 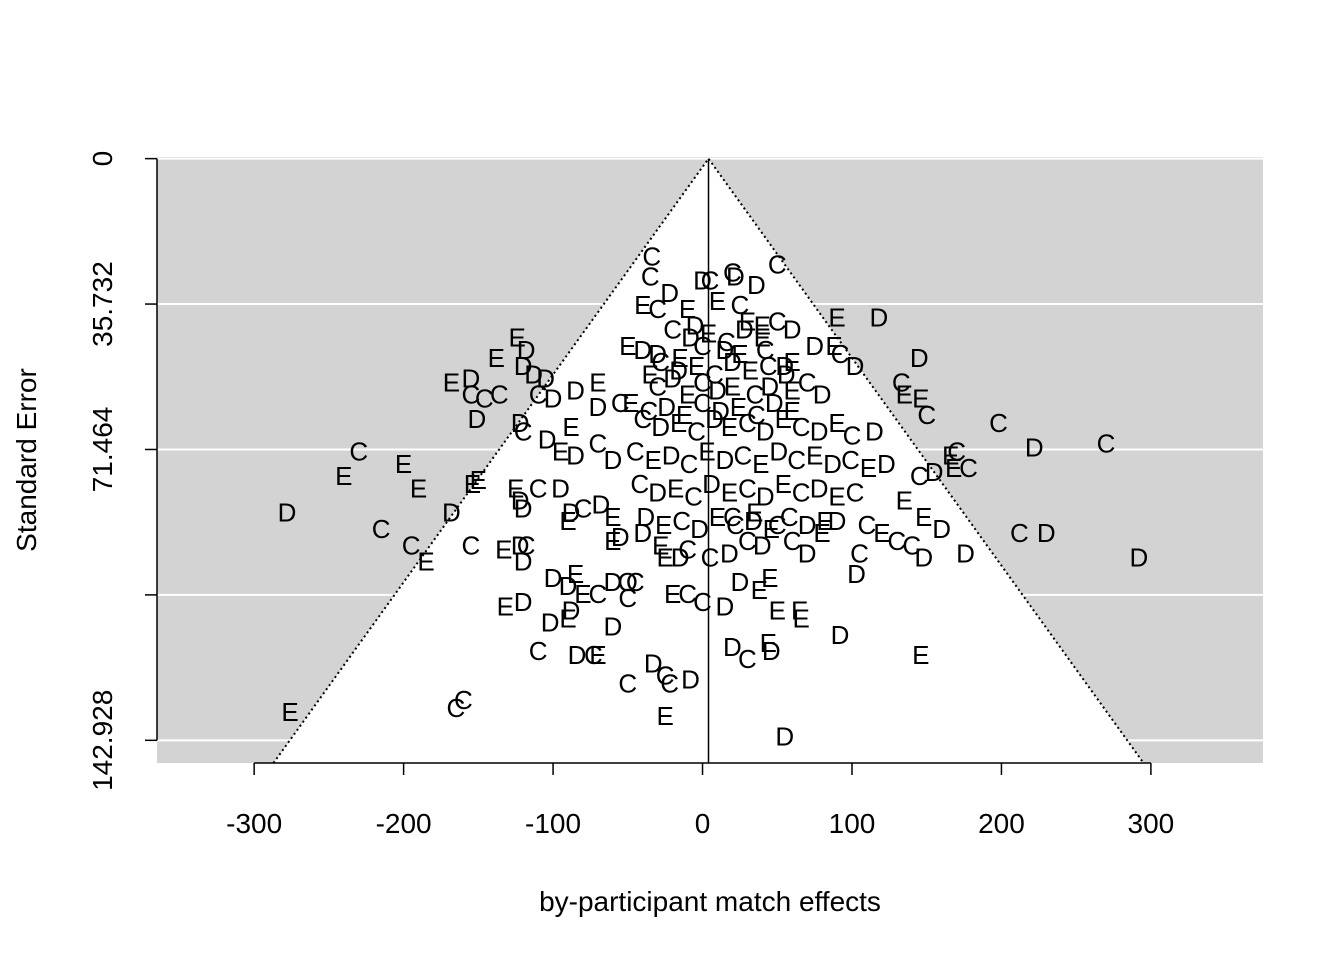 What do you see at coordinates (628, 582) in the screenshot?
I see `data-point: O` at bounding box center [628, 582].